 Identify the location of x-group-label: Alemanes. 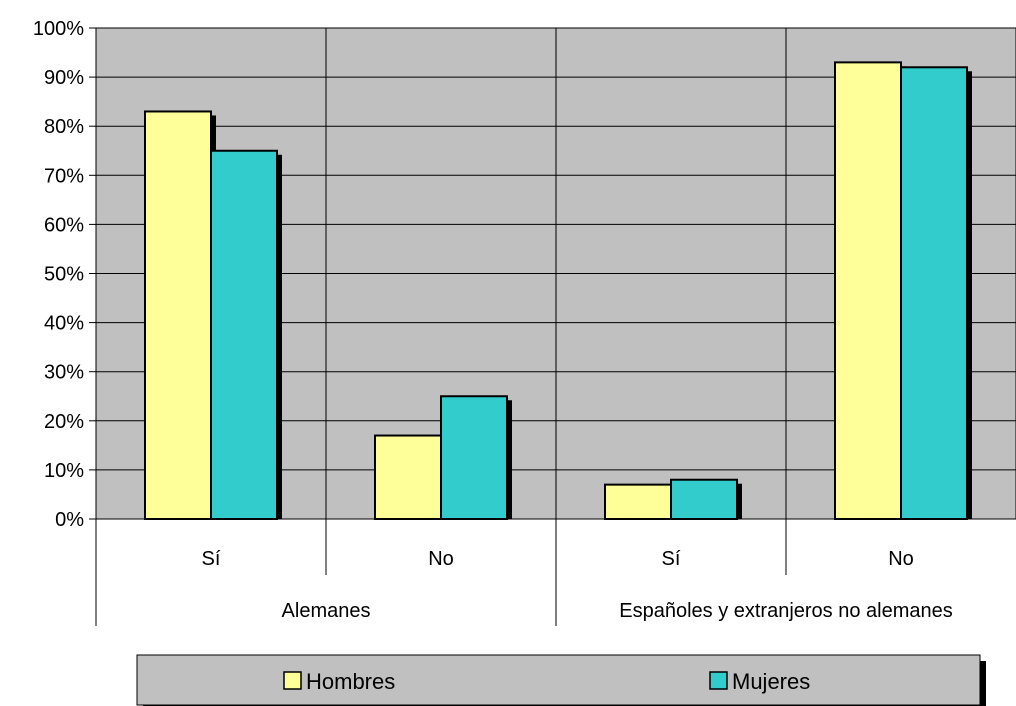
(326, 611).